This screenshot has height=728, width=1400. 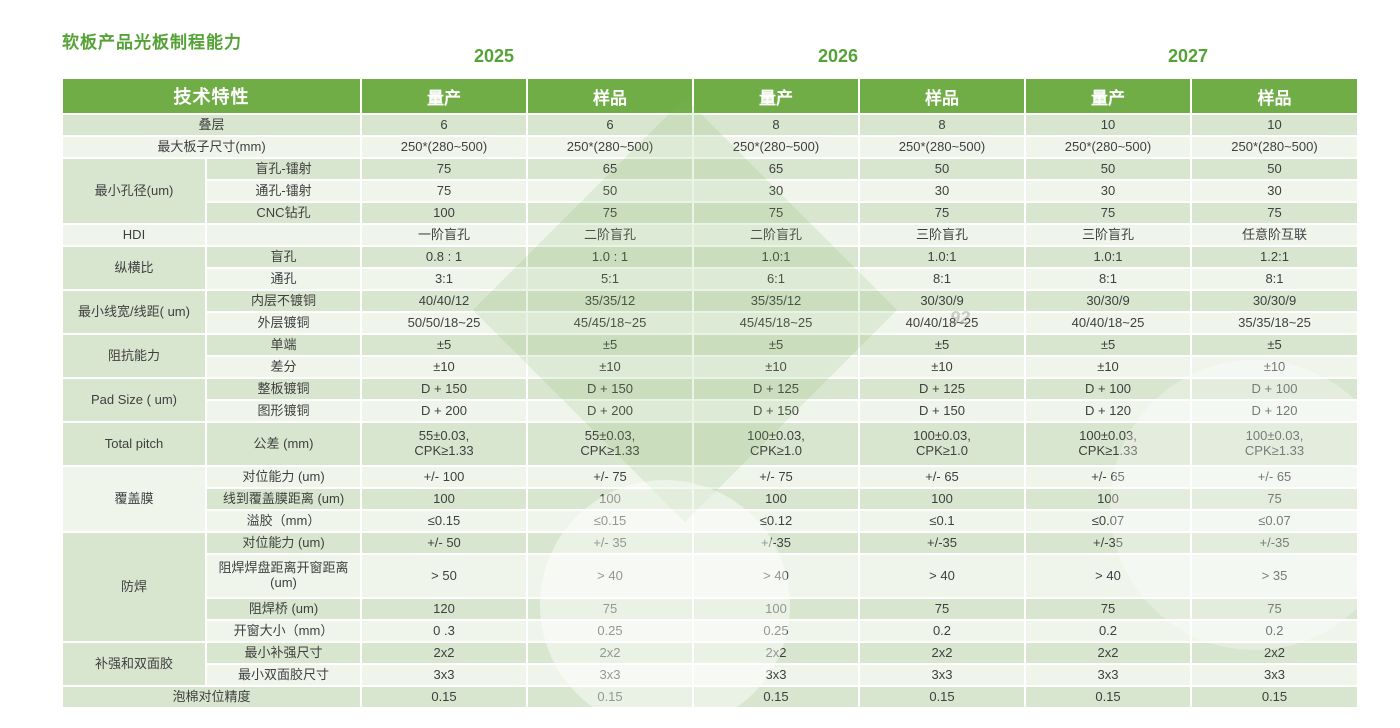 I want to click on group-label-cell: Pad Size ( um), so click(x=134, y=400).